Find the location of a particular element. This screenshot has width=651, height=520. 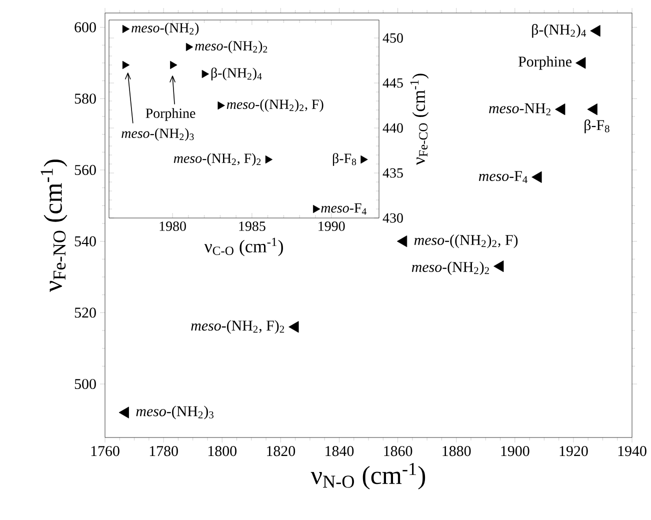

series-label: meso-(NH$_{2}$)$_{3}$ is located at coordinates (175, 413).